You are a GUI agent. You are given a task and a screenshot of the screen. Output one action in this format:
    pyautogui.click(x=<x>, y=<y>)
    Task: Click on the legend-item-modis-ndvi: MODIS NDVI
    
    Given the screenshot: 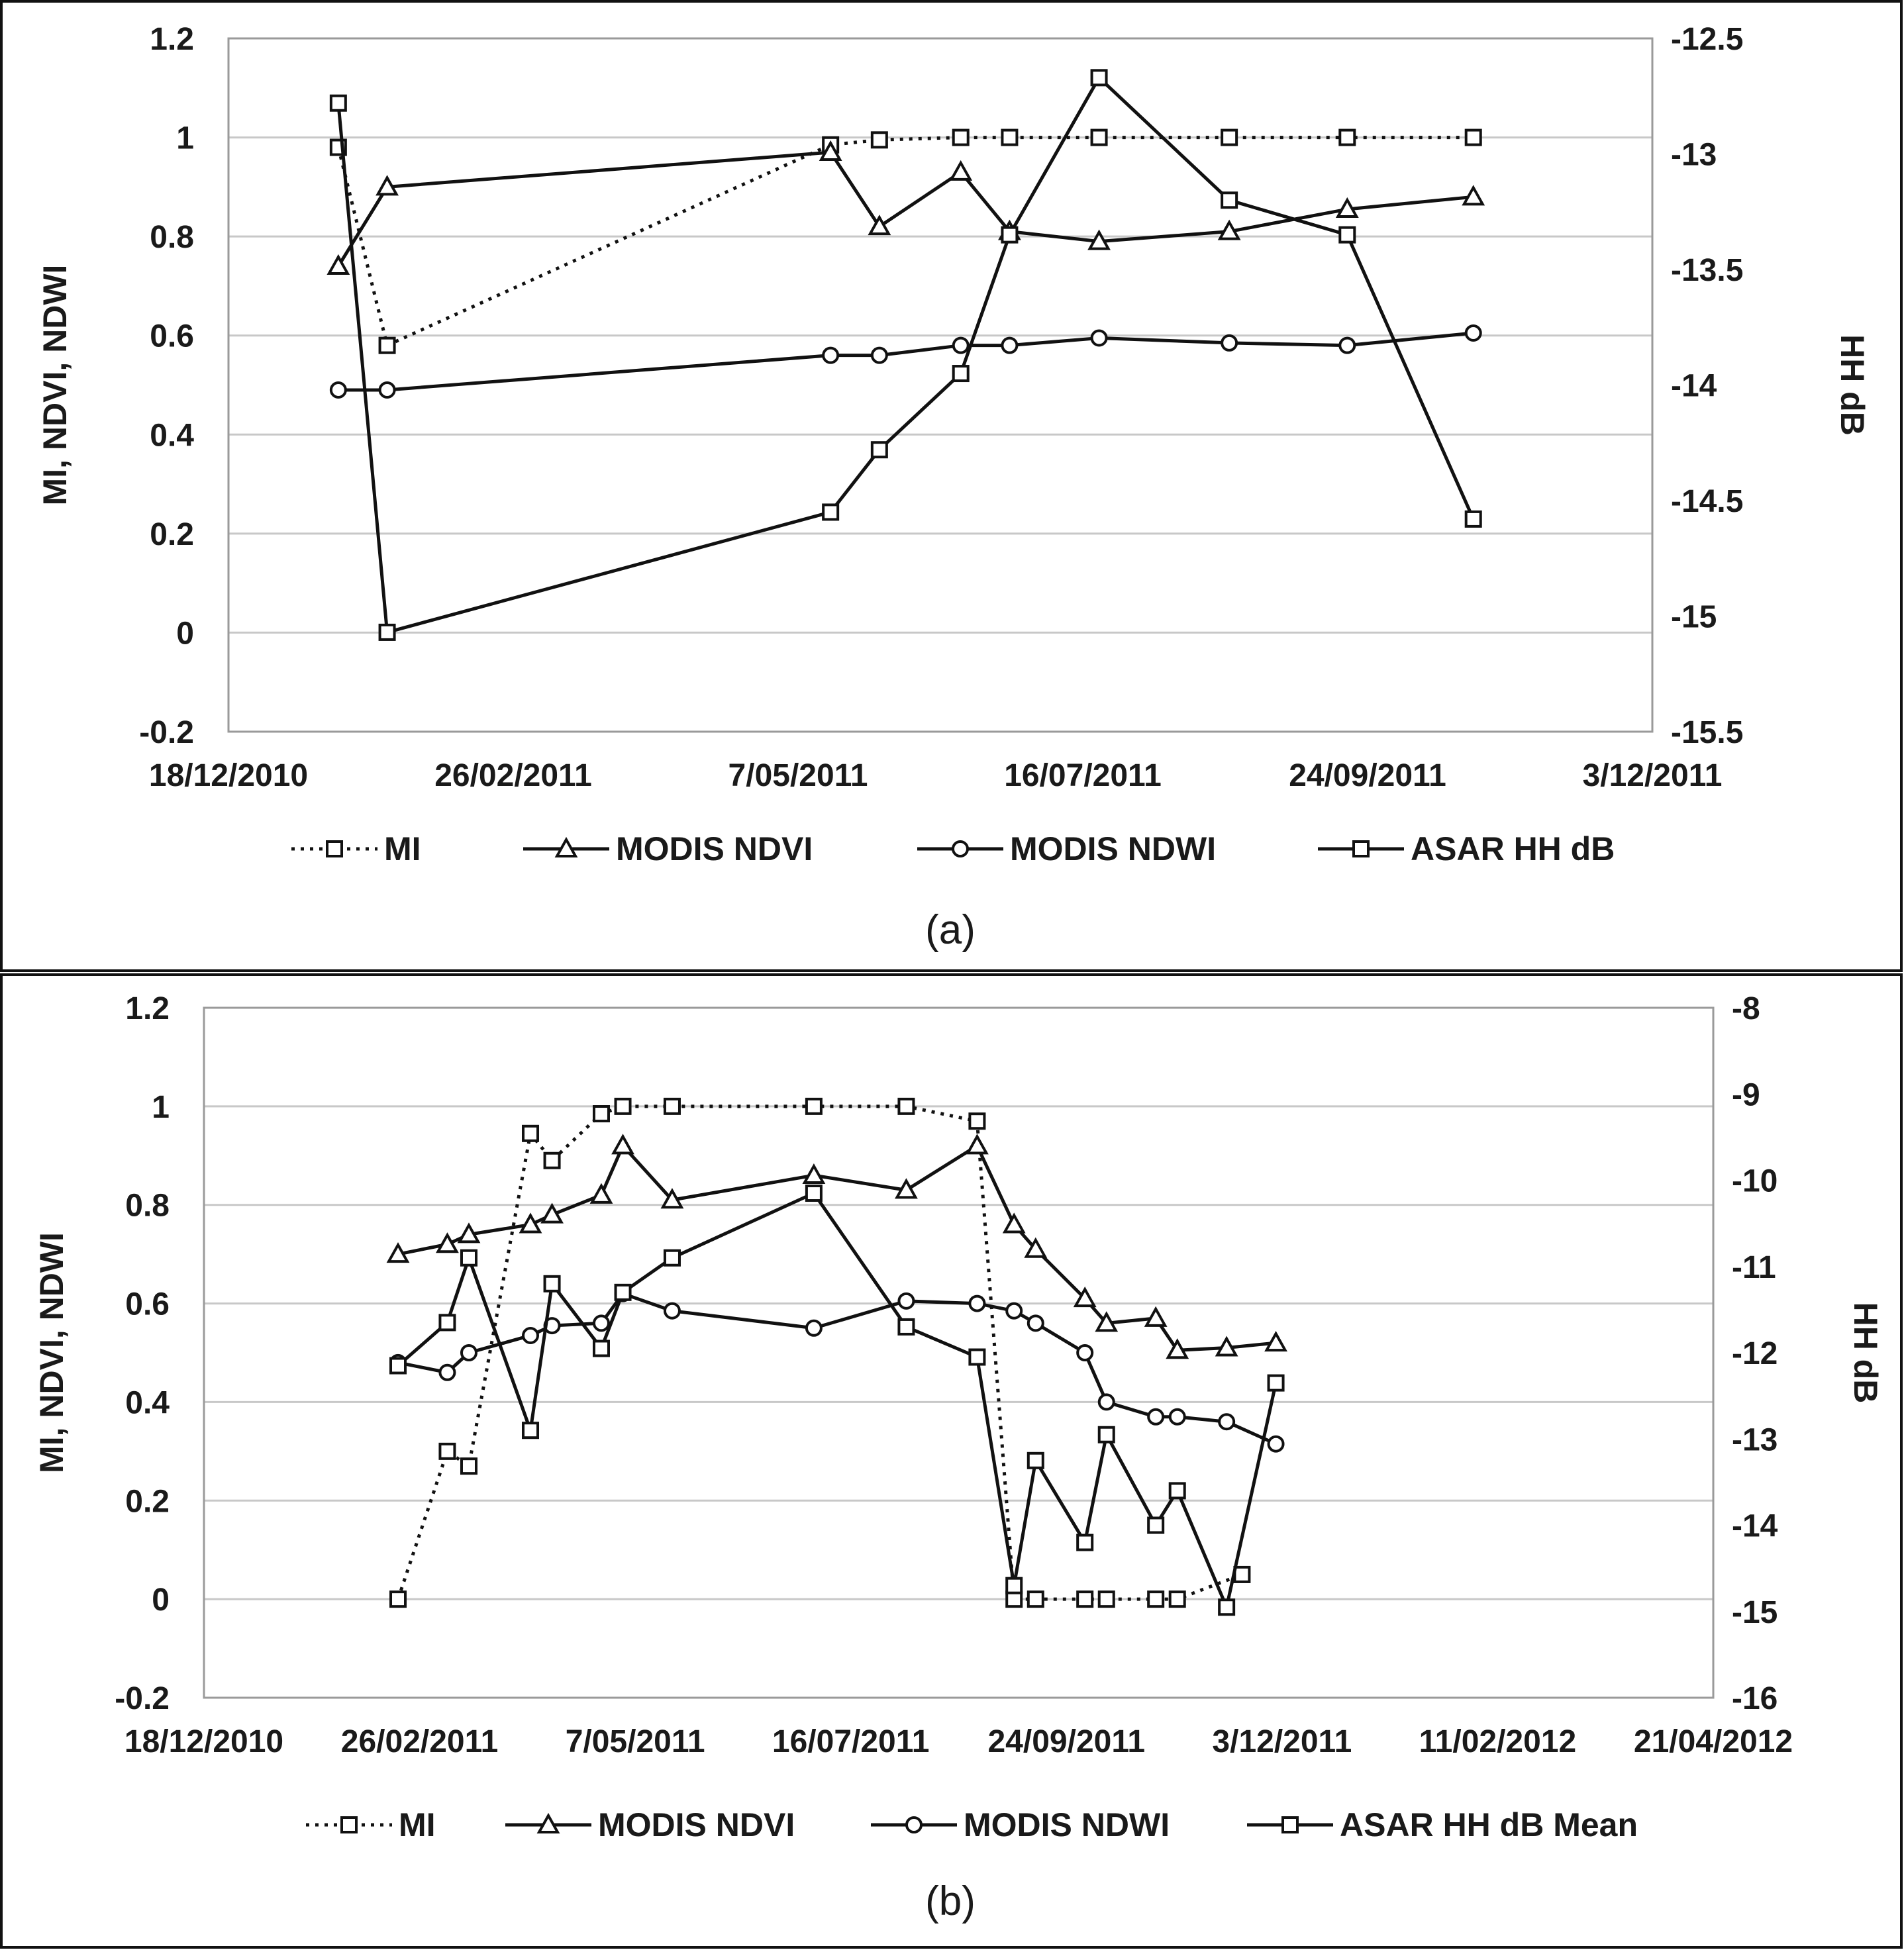 What is the action you would take?
    pyautogui.click(x=668, y=848)
    